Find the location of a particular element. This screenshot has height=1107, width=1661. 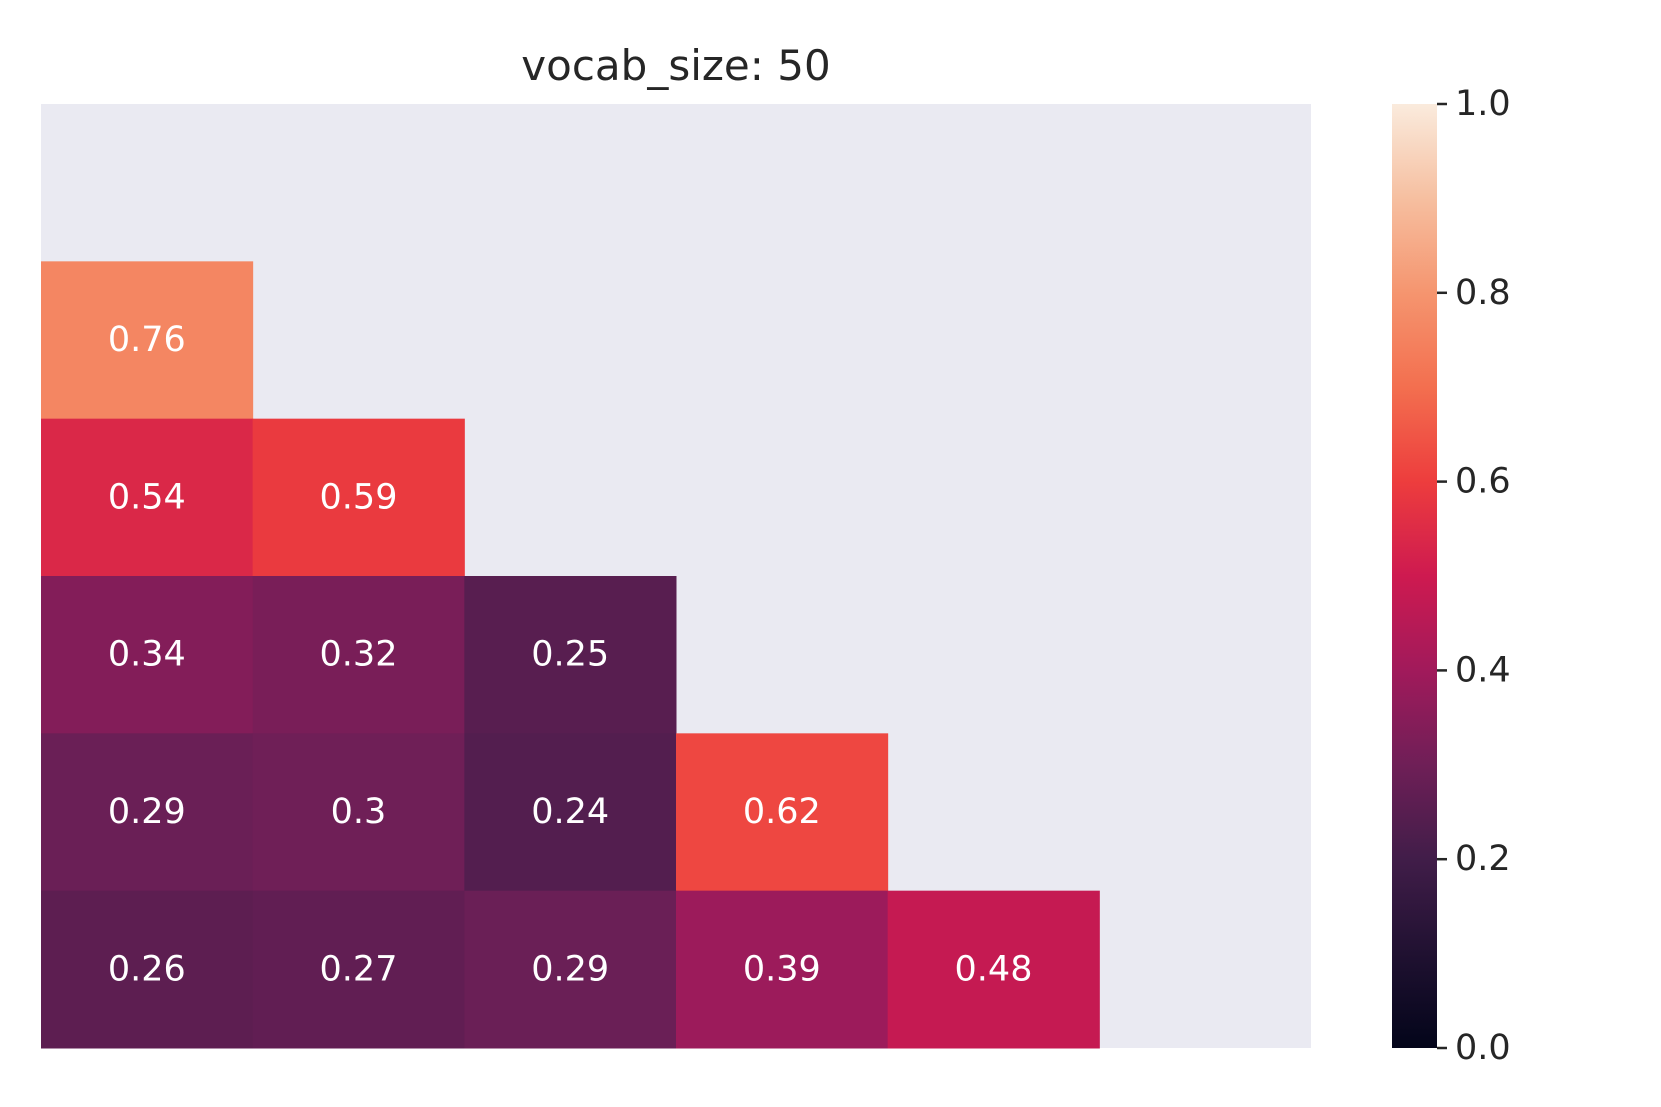

cell-annotation: 0.3 is located at coordinates (359, 812).